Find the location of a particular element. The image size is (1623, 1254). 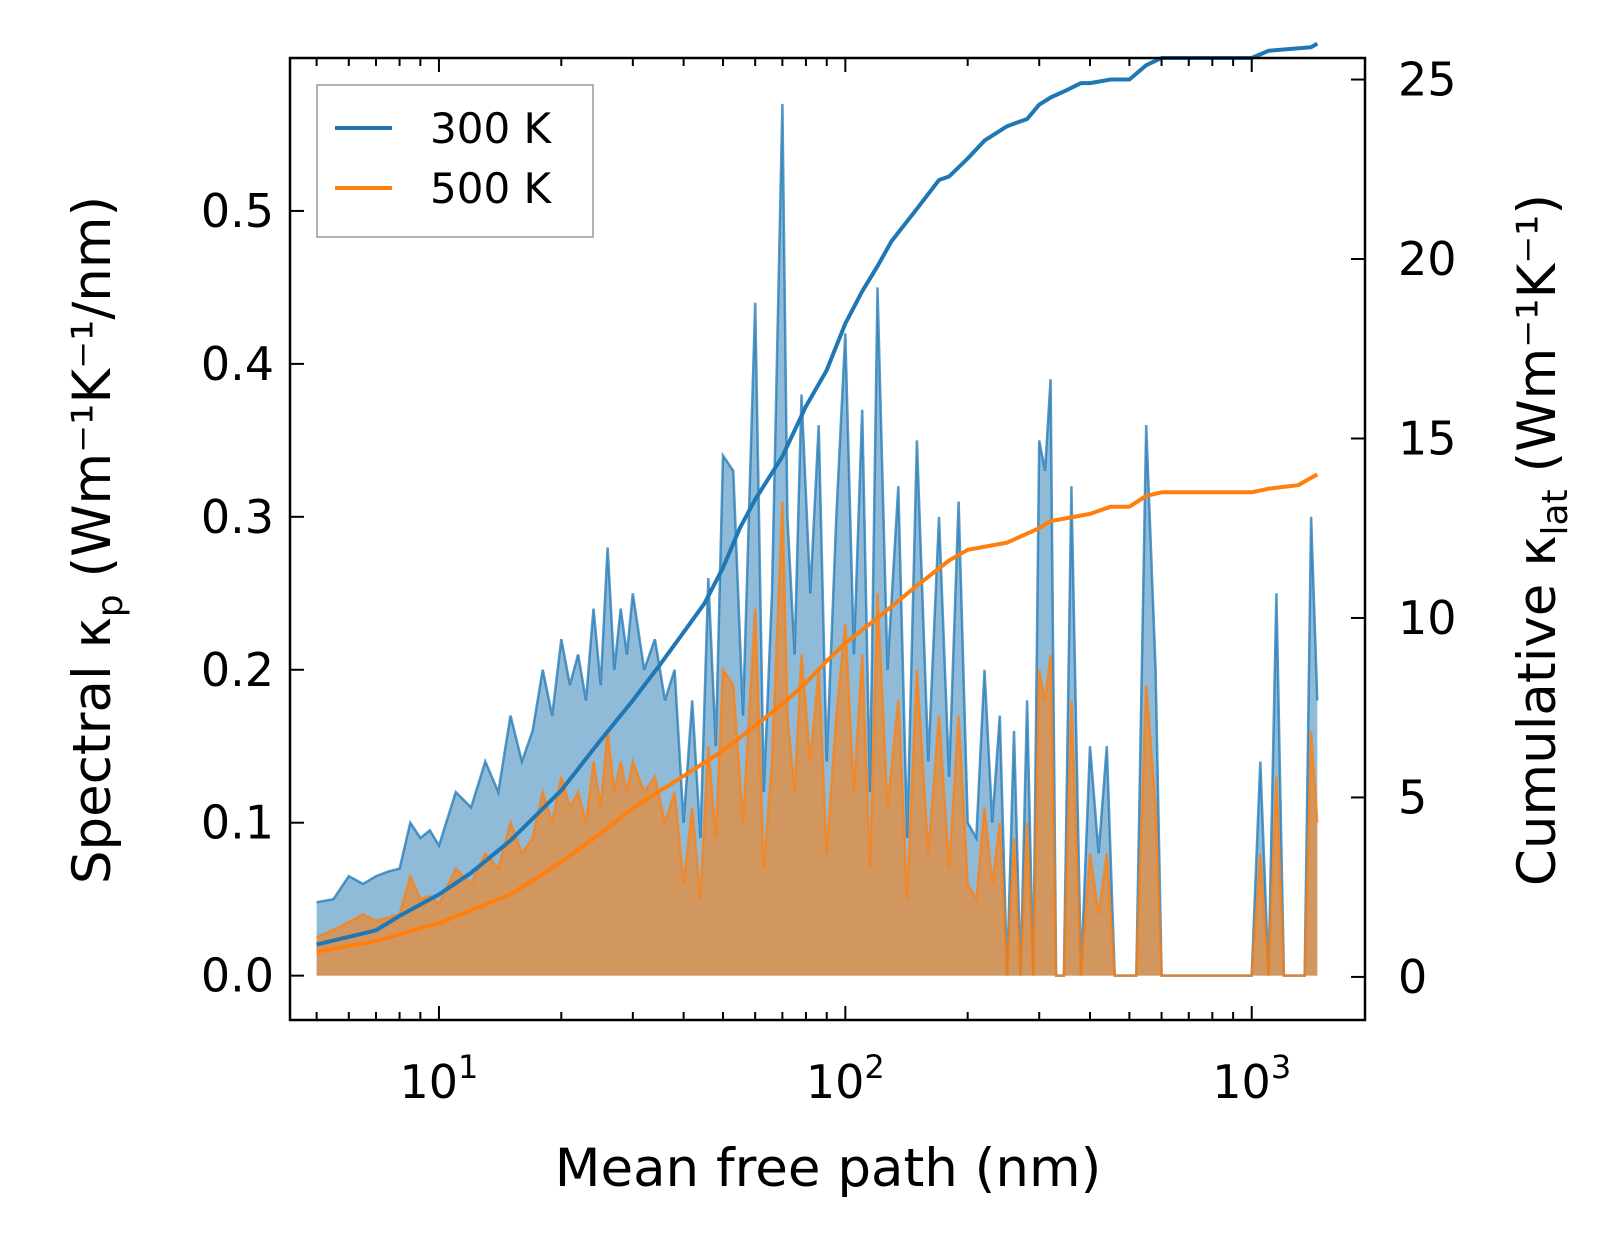

left-y-axis-label: Spectral κp (Wm⁻¹K⁻¹/nm) is located at coordinates (96, 540).